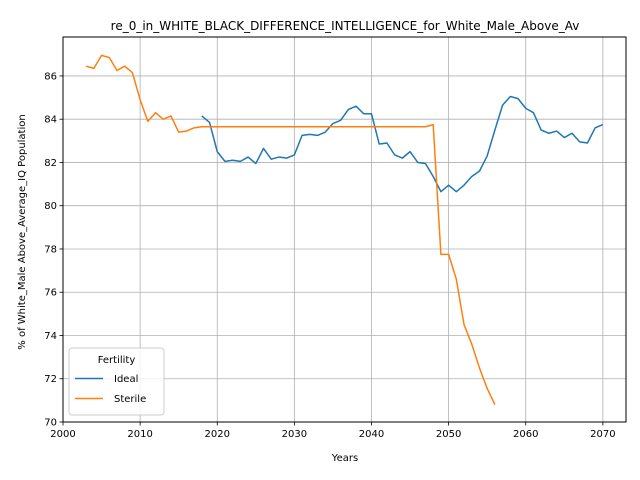  I want to click on x-tick-label: 2070, so click(602, 434).